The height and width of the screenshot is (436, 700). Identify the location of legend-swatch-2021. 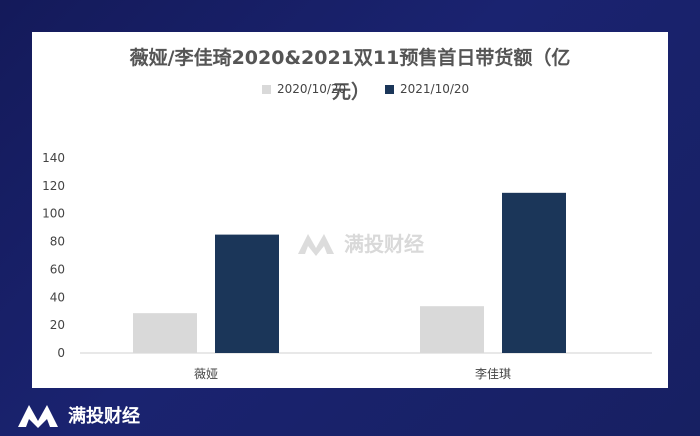
(389, 89).